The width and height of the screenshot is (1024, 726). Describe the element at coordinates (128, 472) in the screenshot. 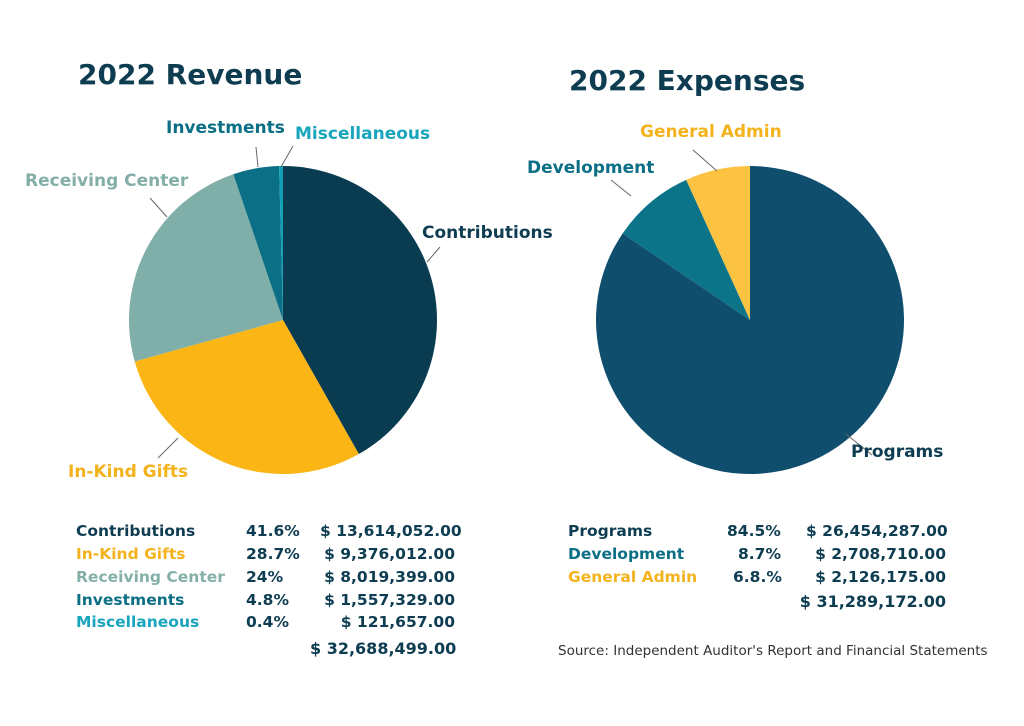

I see `slice-label-in-kind-gifts: In-Kind Gifts` at that location.